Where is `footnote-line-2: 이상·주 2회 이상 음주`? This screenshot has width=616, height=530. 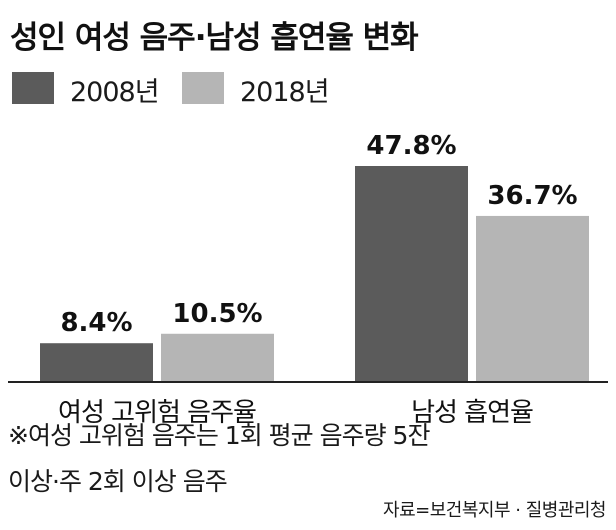 footnote-line-2: 이상·주 2회 이상 음주 is located at coordinates (118, 481).